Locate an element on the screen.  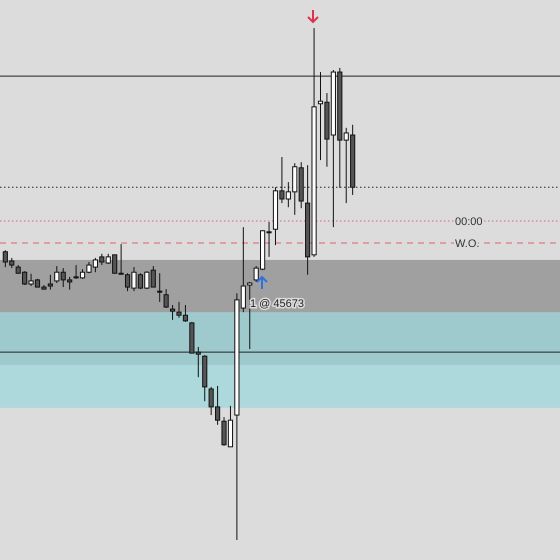
annotation: 00:00 is located at coordinates (469, 222).